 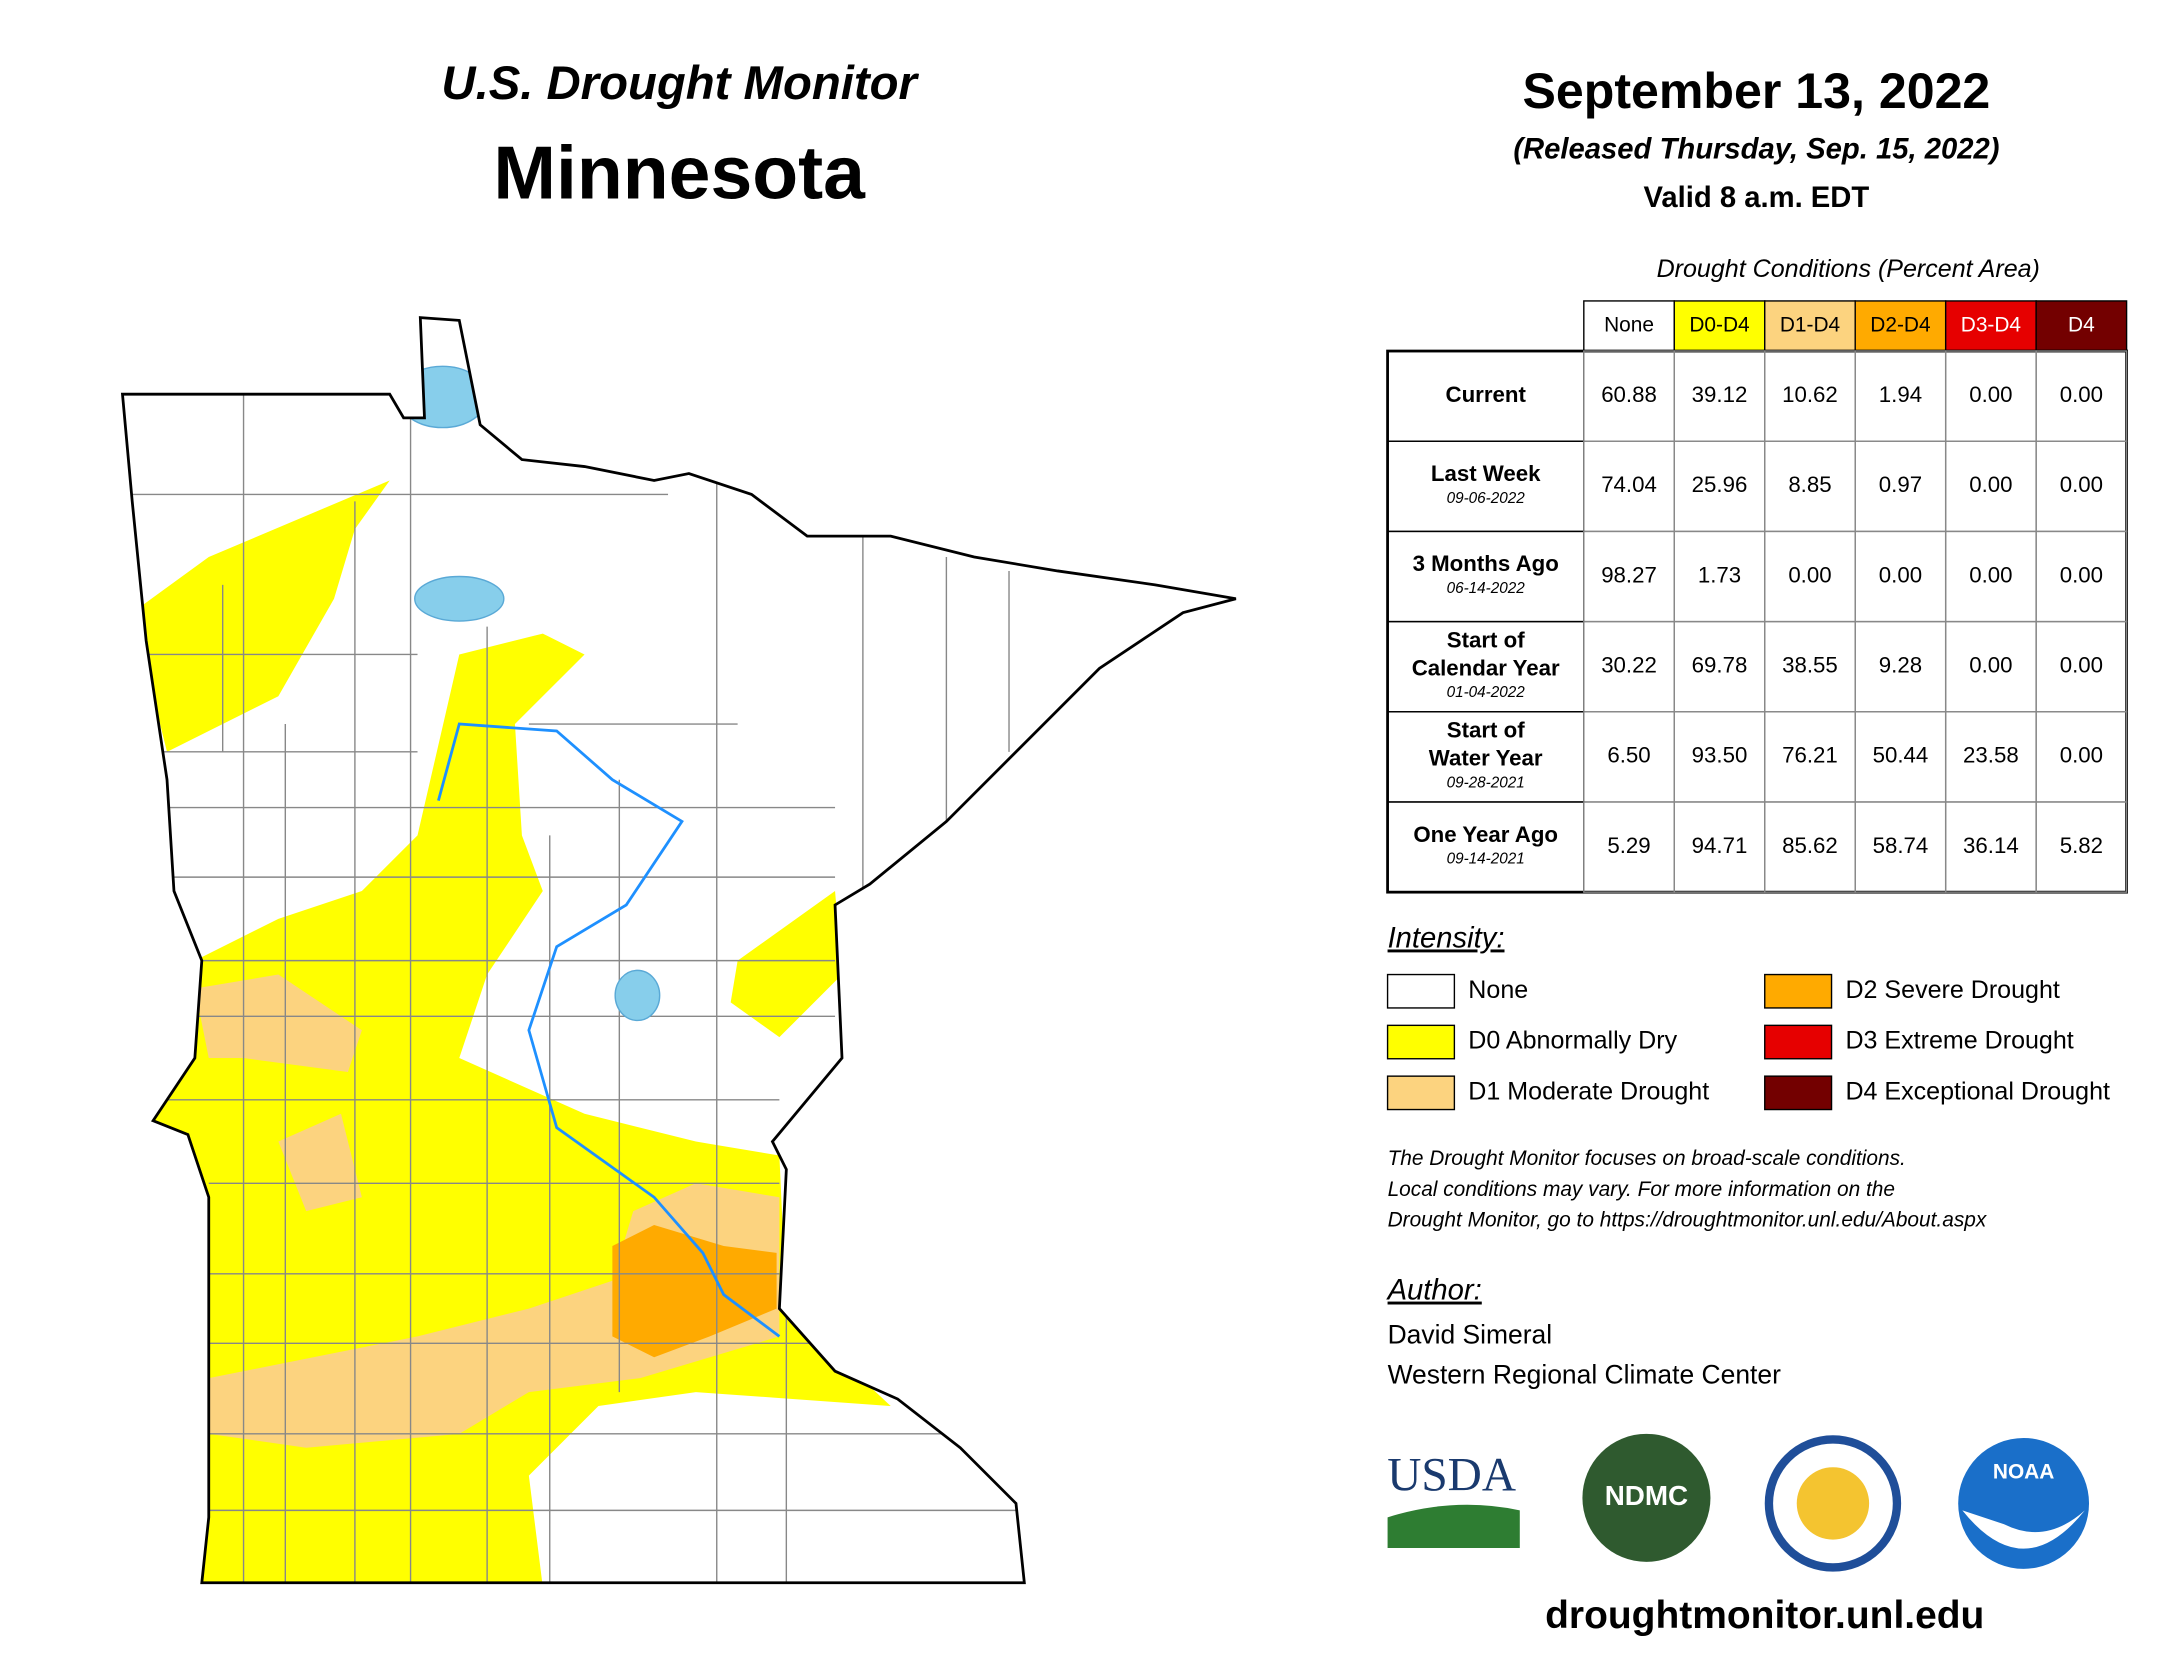 I want to click on column-header: D3-D4, so click(x=1991, y=325).